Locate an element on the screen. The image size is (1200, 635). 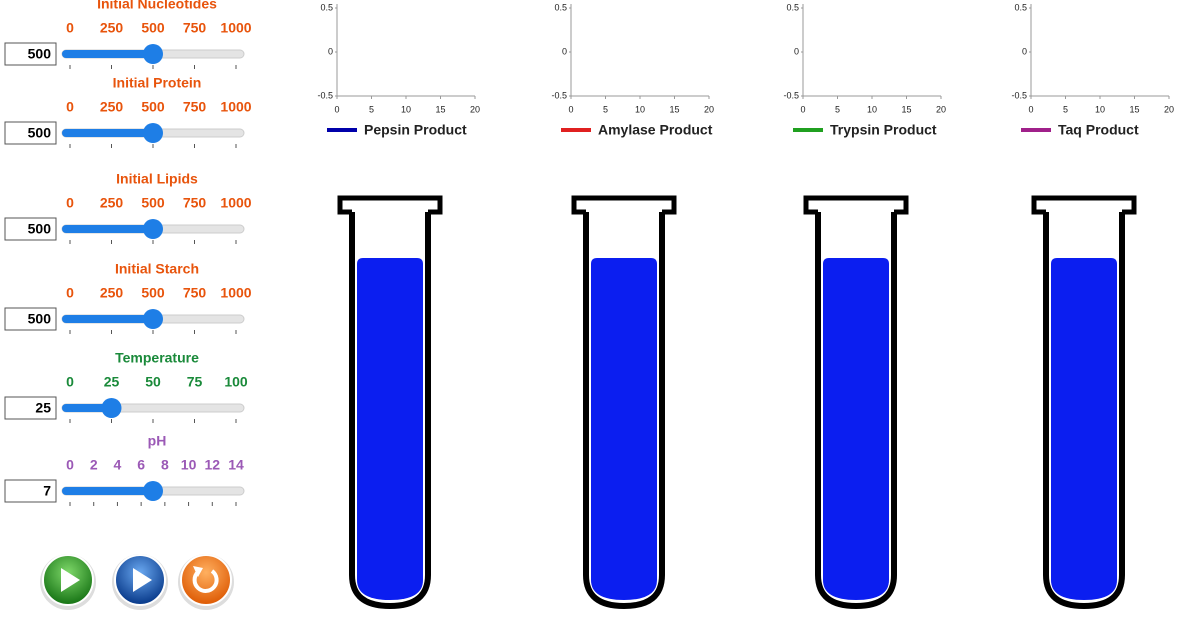
slider-label: Initial Lipids is located at coordinates (157, 179).